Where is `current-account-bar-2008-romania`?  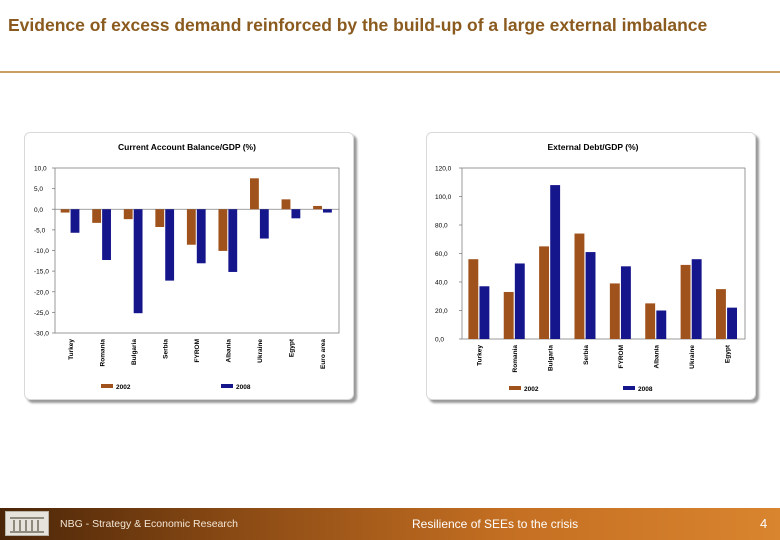 current-account-bar-2008-romania is located at coordinates (106, 234).